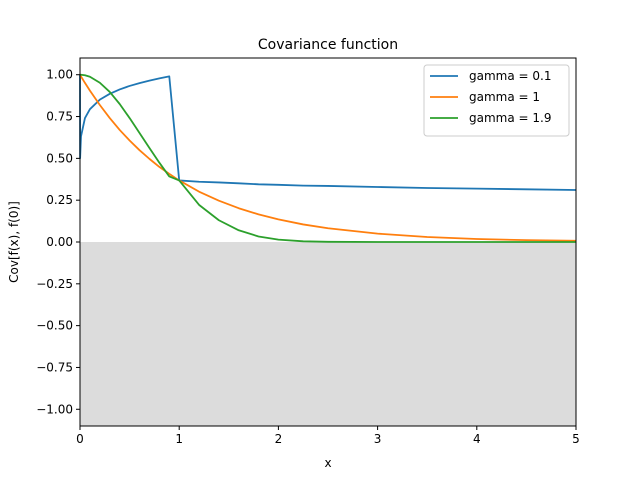 Image resolution: width=640 pixels, height=480 pixels. I want to click on y-tick-label: 0.75, so click(59, 117).